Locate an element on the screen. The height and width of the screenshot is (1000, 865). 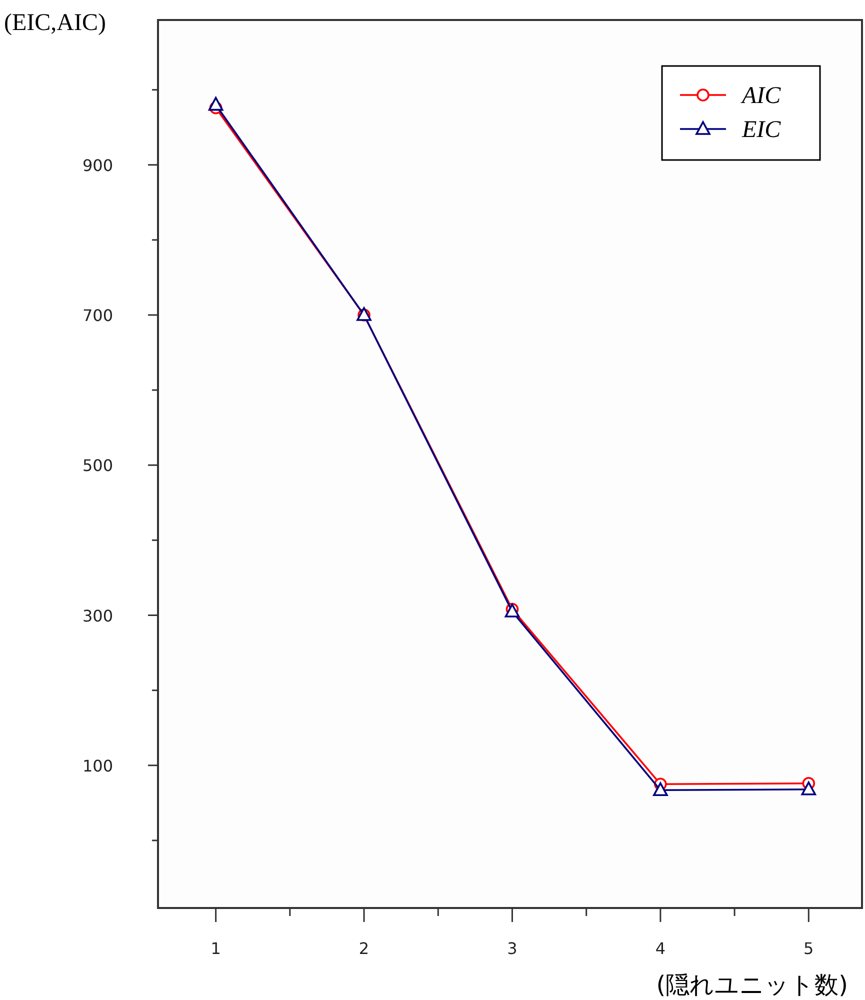
x-tick-label: 1 is located at coordinates (215, 948).